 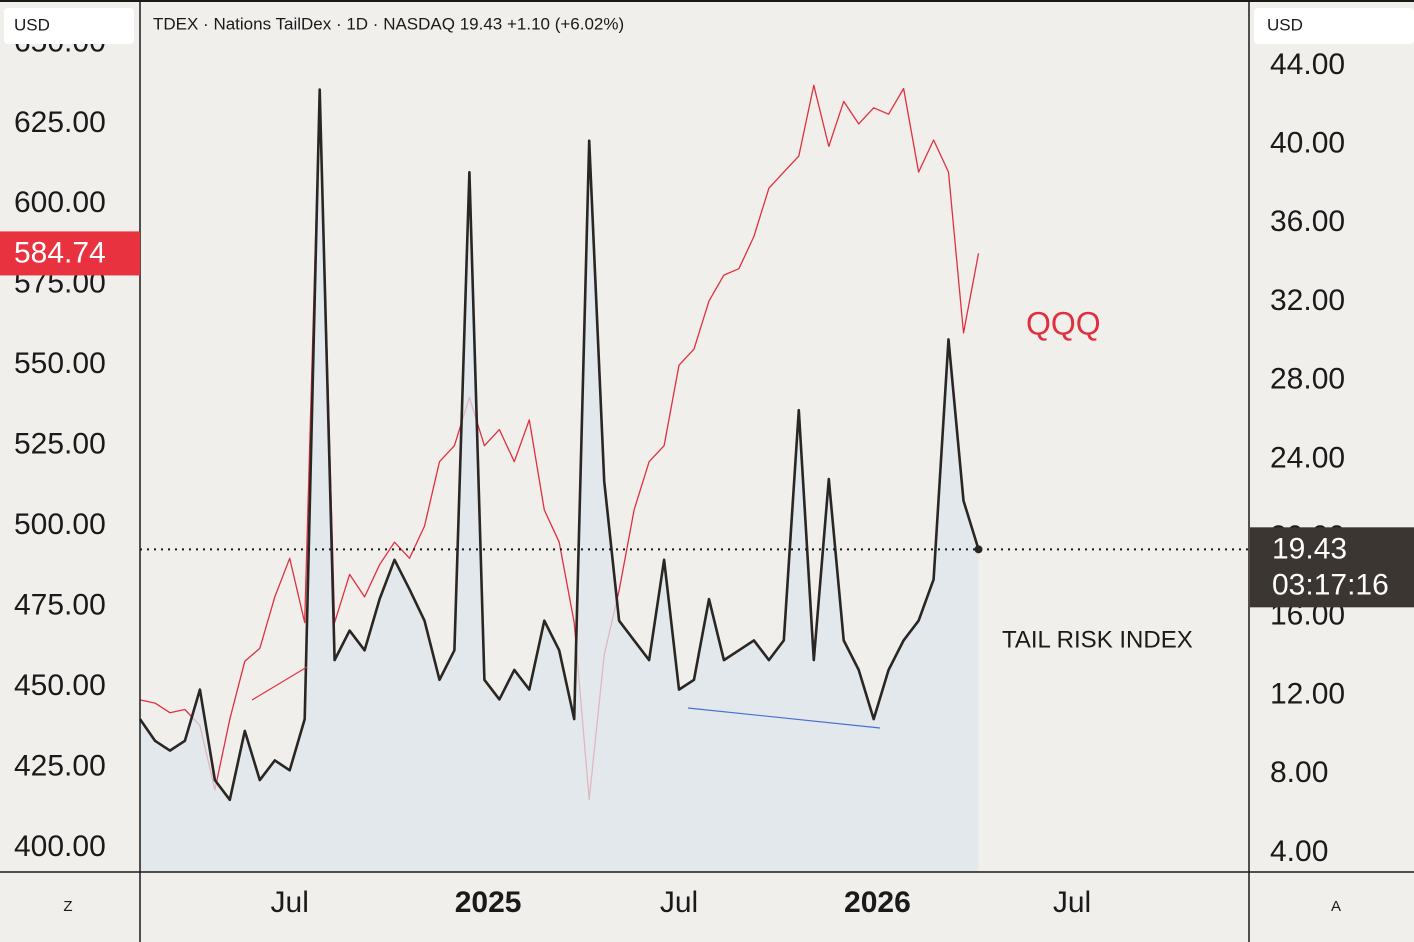 What do you see at coordinates (60, 846) in the screenshot?
I see `y-tick-label: 400.00` at bounding box center [60, 846].